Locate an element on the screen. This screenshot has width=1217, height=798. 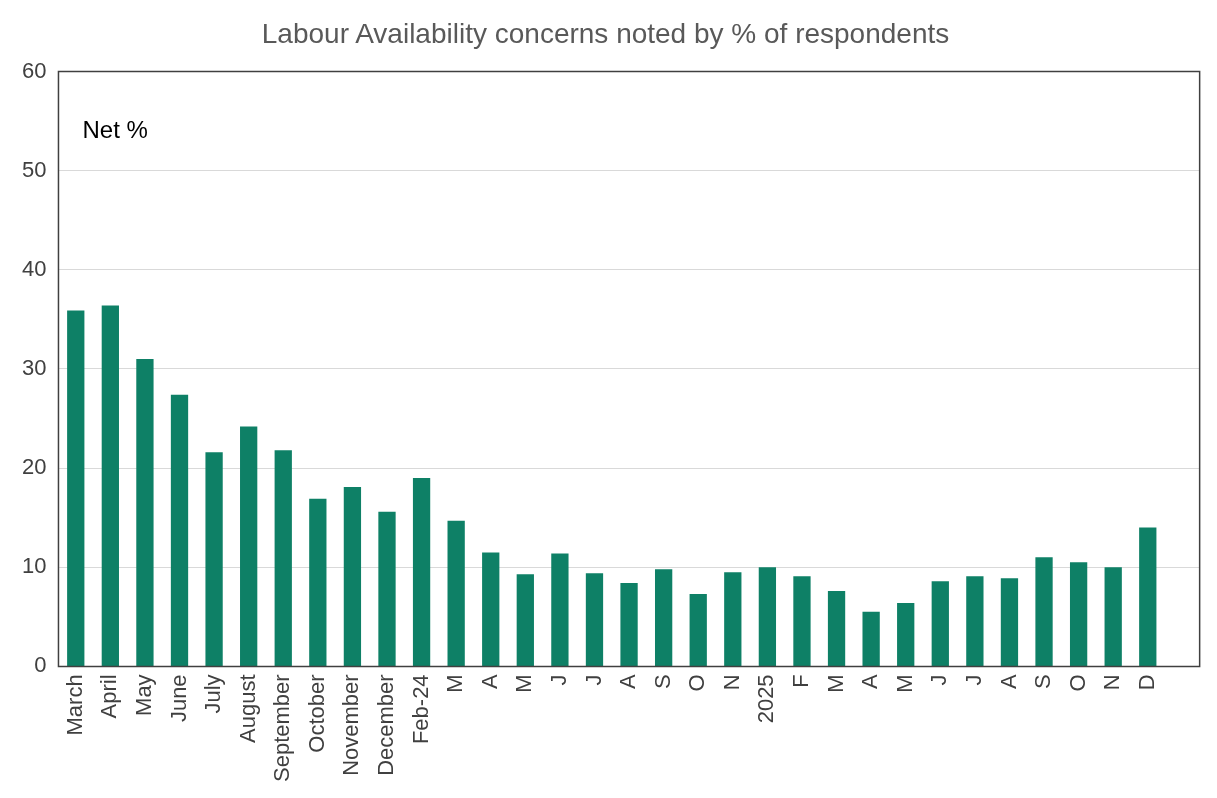
y-tick-label: 0 is located at coordinates (40, 665).